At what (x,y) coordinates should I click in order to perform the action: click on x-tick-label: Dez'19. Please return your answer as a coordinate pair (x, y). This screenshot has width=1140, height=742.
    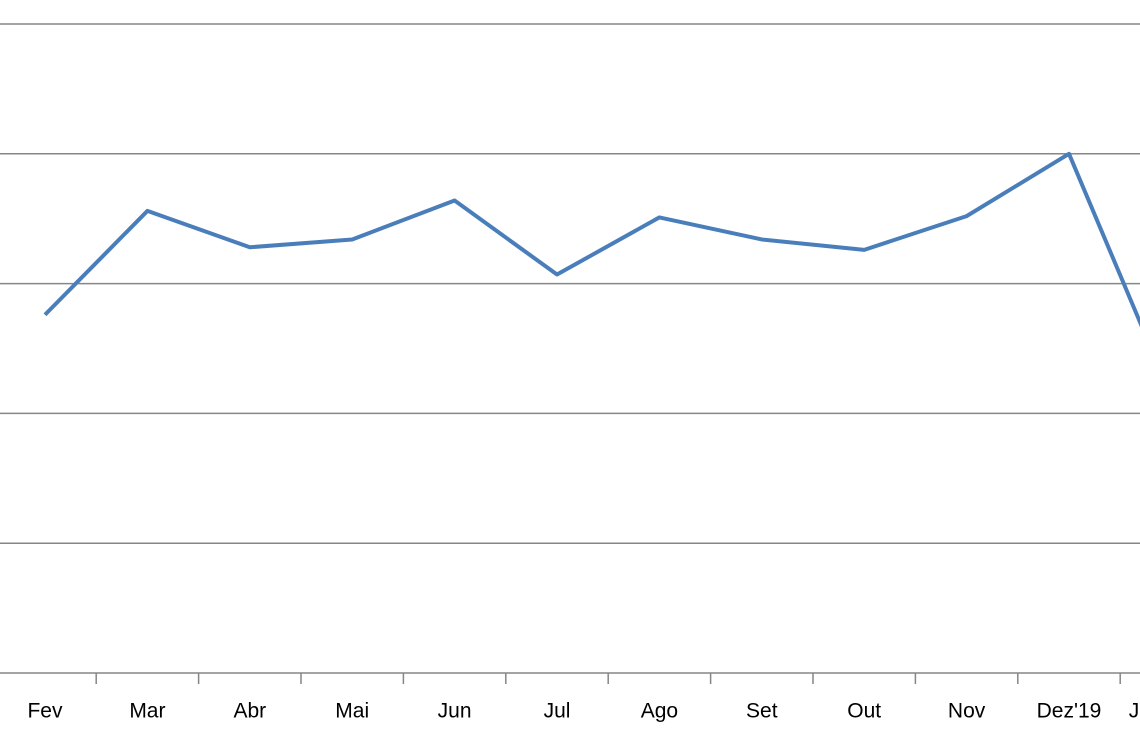
    Looking at the image, I should click on (1069, 711).